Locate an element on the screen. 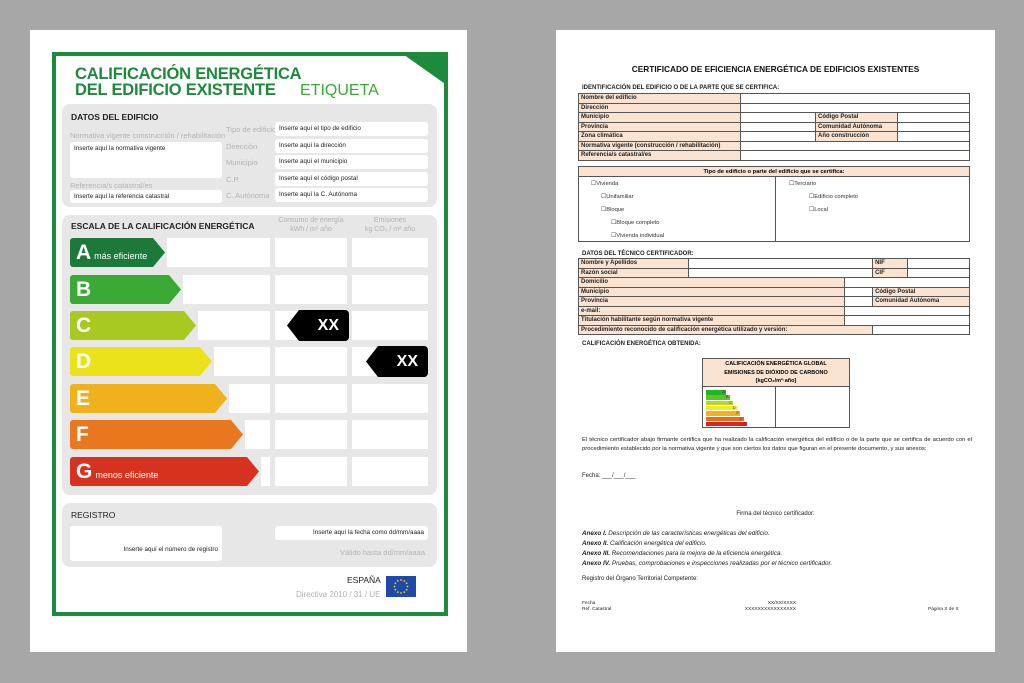 The height and width of the screenshot is (683, 1024). firma-label: Firma del técnico certificador: is located at coordinates (775, 514).